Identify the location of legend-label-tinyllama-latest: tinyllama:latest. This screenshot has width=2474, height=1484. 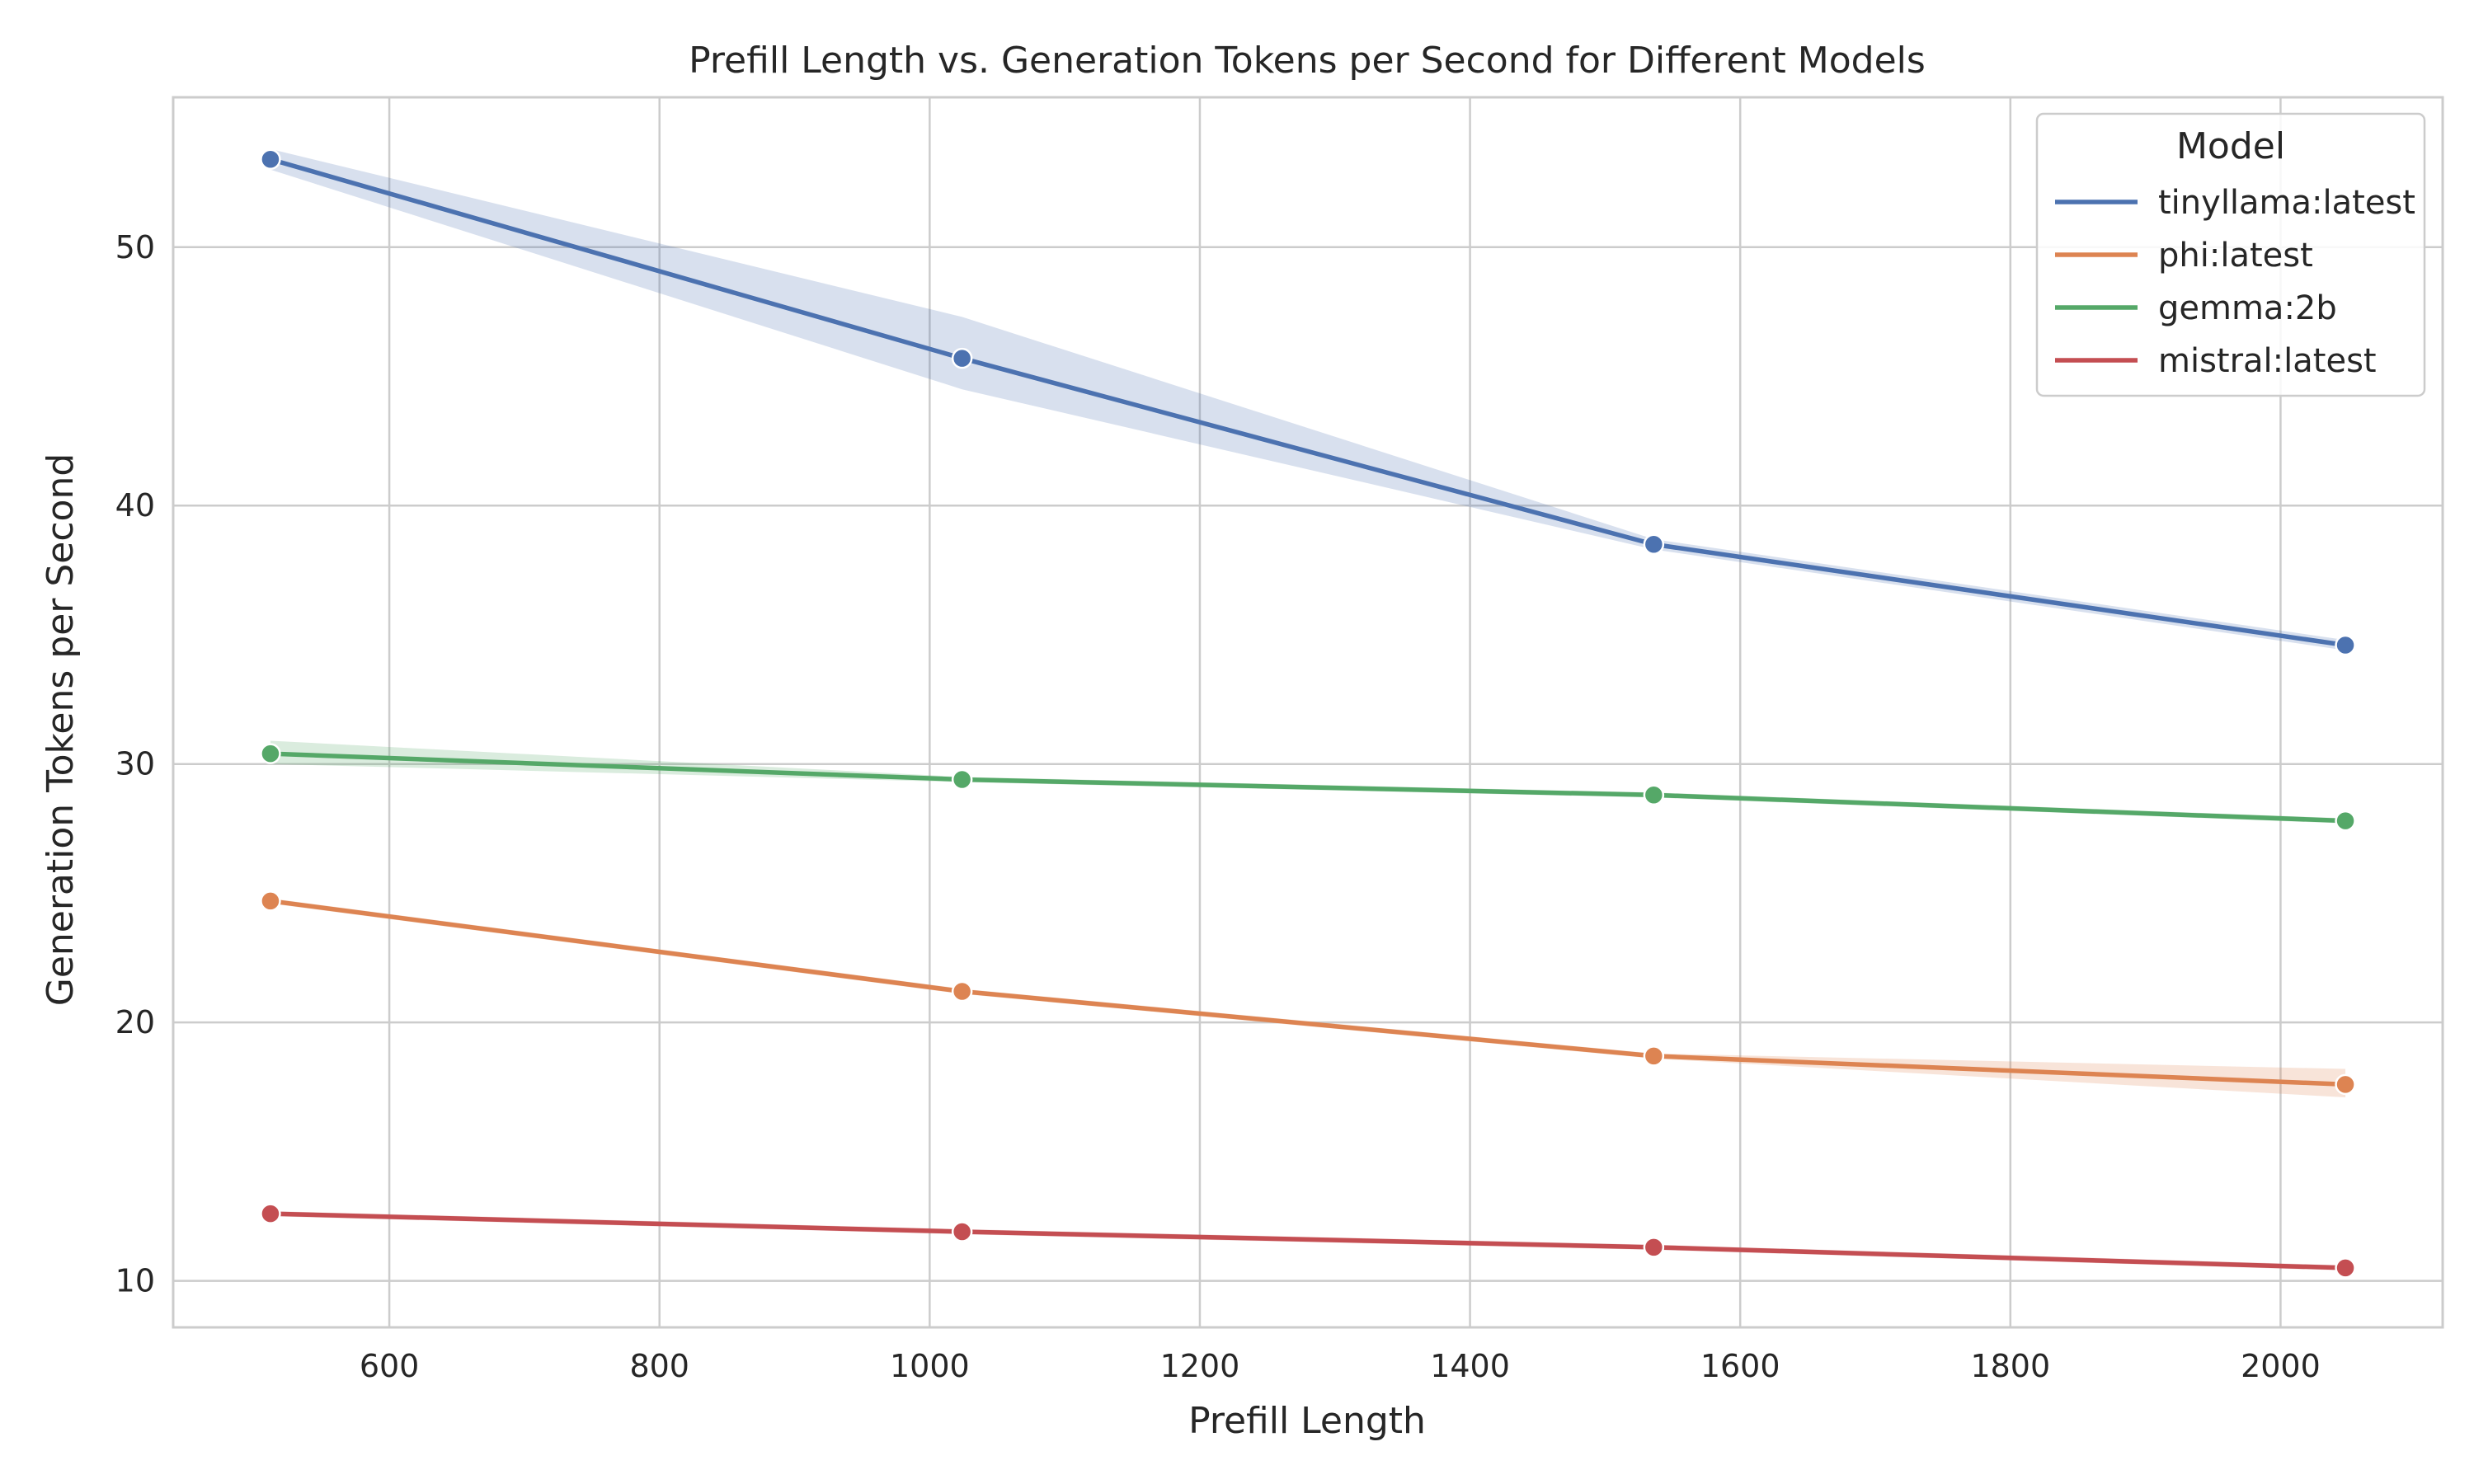
(2286, 203).